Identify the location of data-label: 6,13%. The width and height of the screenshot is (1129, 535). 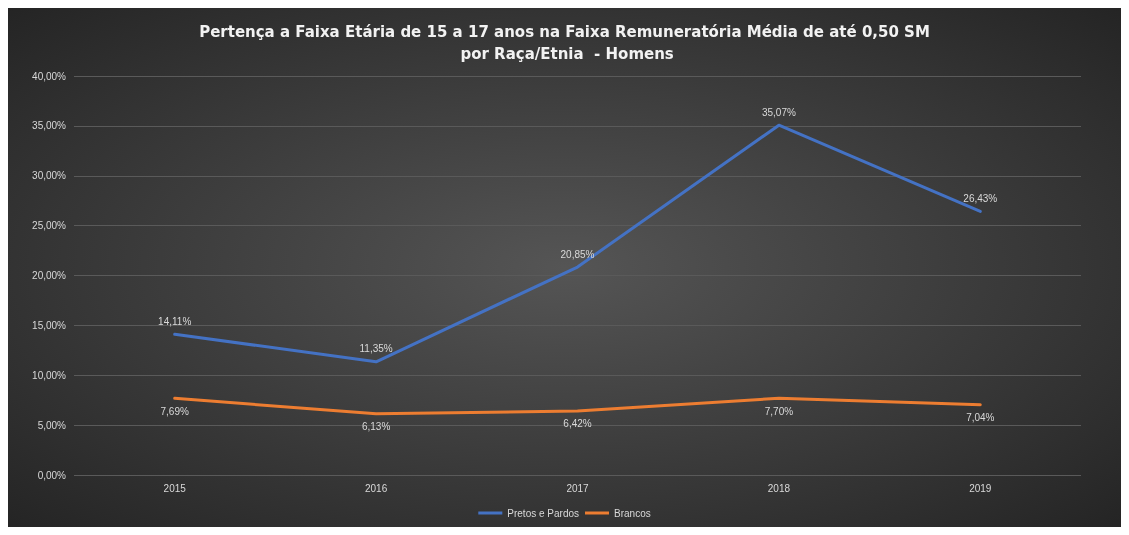
(376, 427).